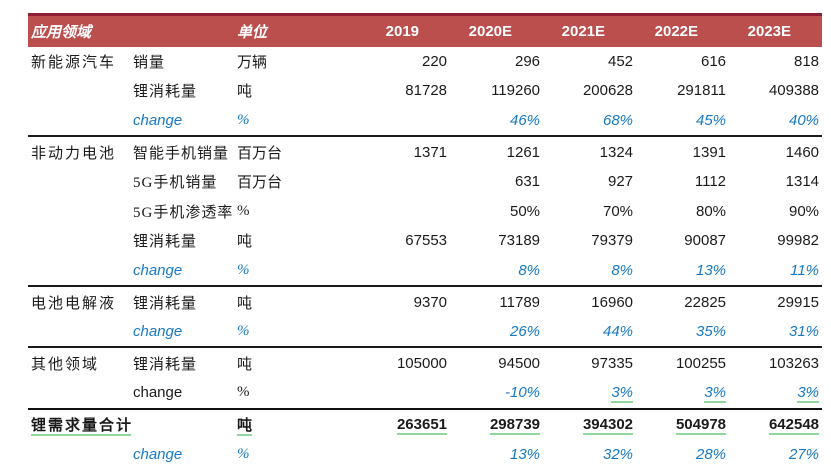 This screenshot has height=464, width=831. Describe the element at coordinates (711, 211) in the screenshot. I see `value-cell: 80%` at that location.